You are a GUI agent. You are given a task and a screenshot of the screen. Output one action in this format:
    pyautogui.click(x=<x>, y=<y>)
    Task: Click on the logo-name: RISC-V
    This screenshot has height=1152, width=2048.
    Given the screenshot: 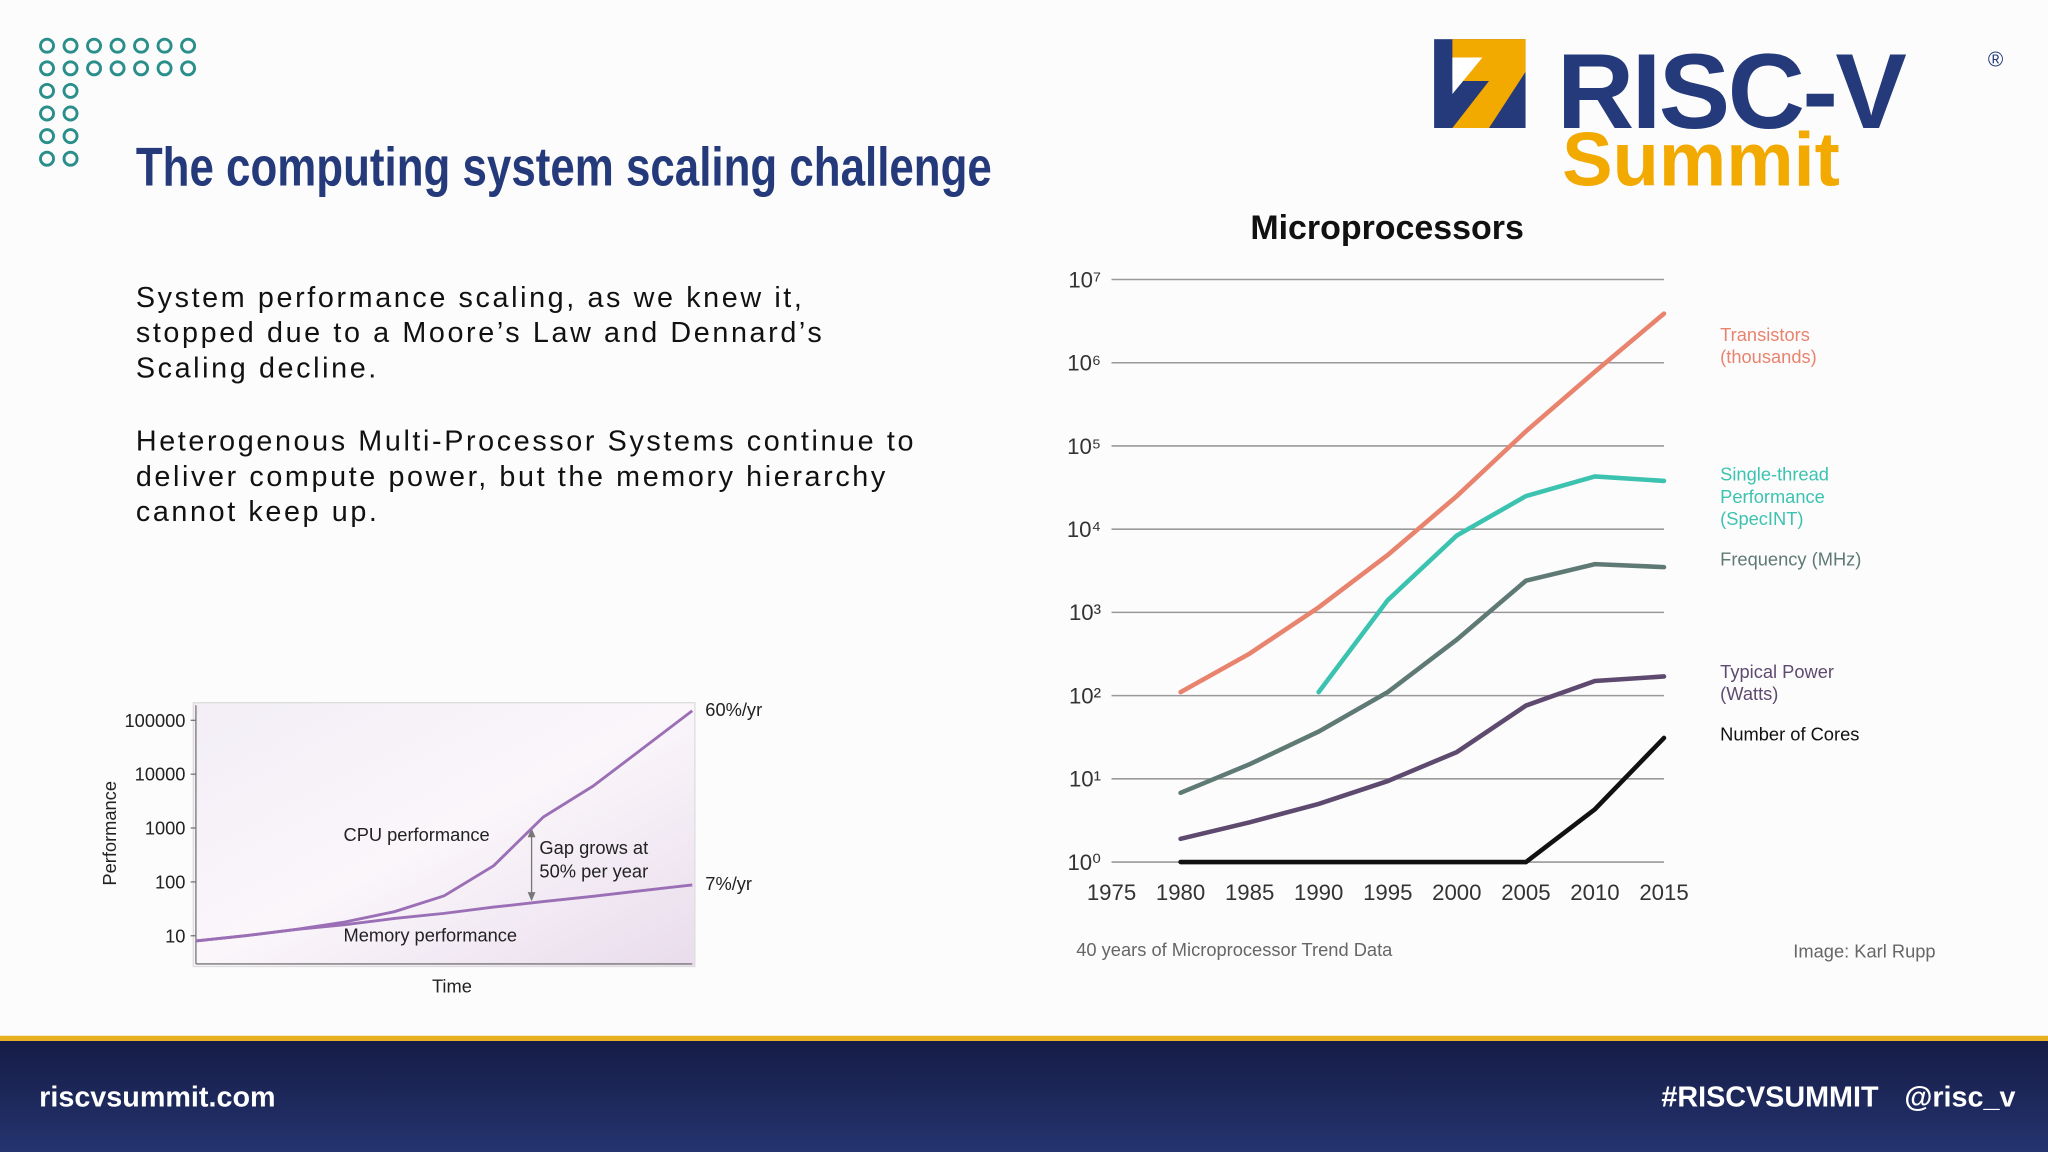 What is the action you would take?
    pyautogui.click(x=1731, y=92)
    